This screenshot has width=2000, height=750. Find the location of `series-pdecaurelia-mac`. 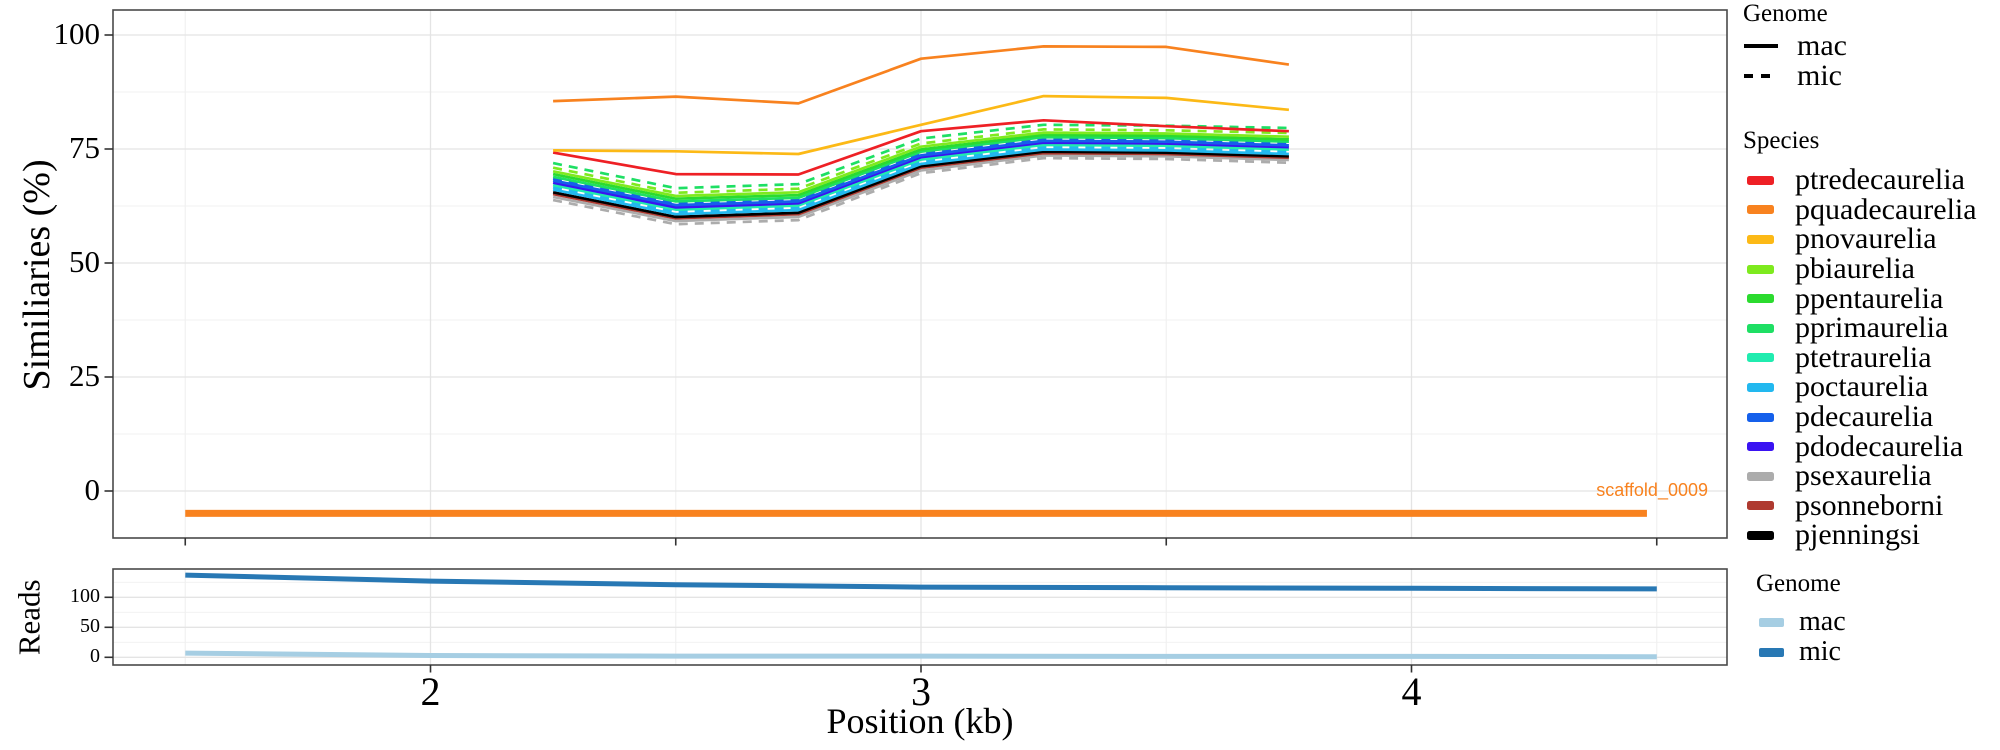

series-pdecaurelia-mac is located at coordinates (920, 173).